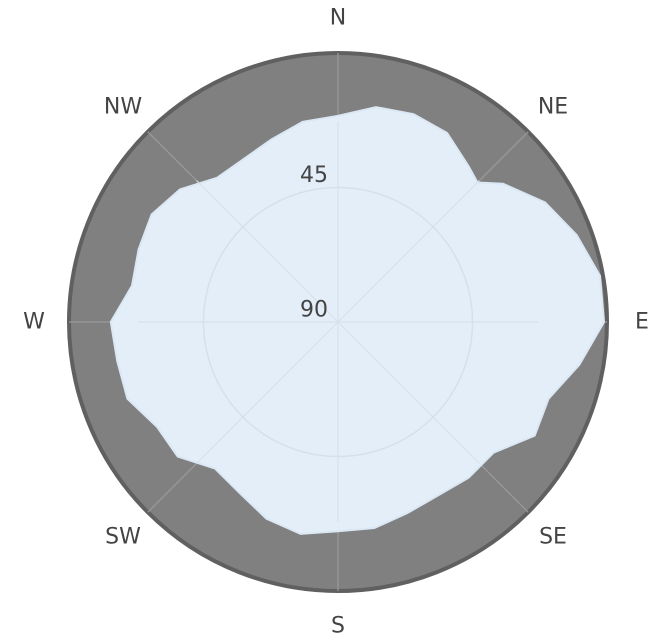 Image resolution: width=649 pixels, height=637 pixels. I want to click on compass-label-sw: SW, so click(123, 537).